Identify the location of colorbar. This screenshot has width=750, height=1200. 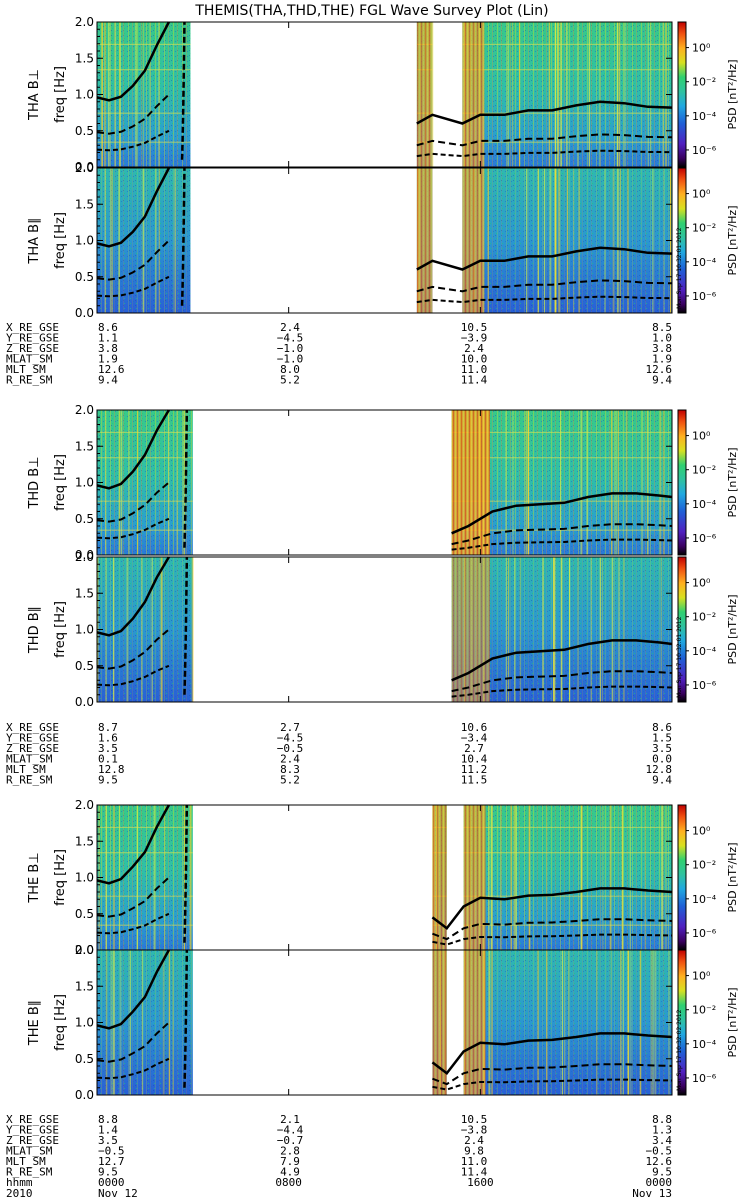
(682, 482).